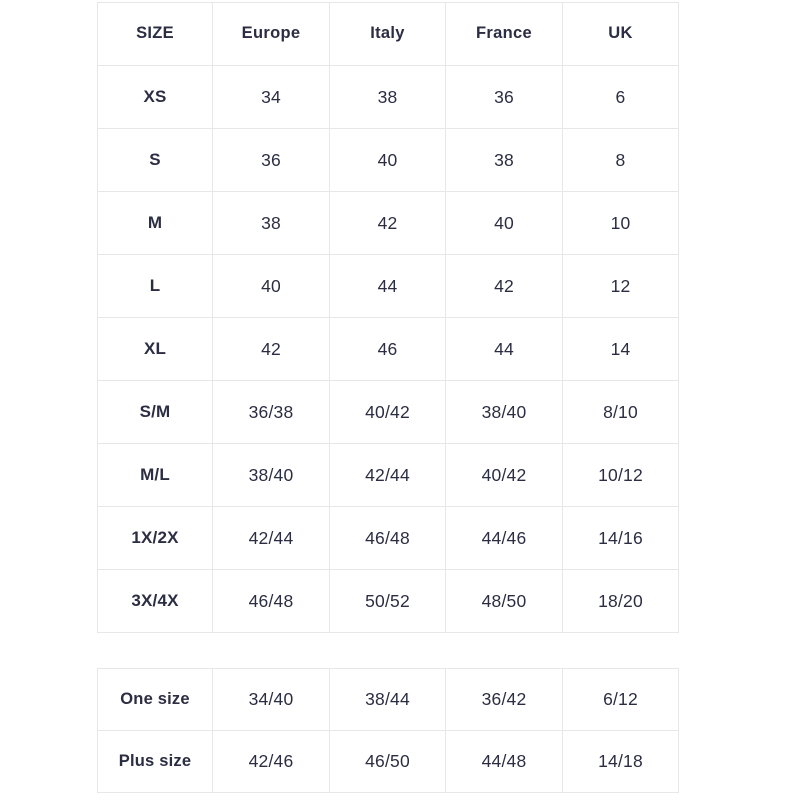  Describe the element at coordinates (155, 34) in the screenshot. I see `column-header-size: SIZE` at that location.